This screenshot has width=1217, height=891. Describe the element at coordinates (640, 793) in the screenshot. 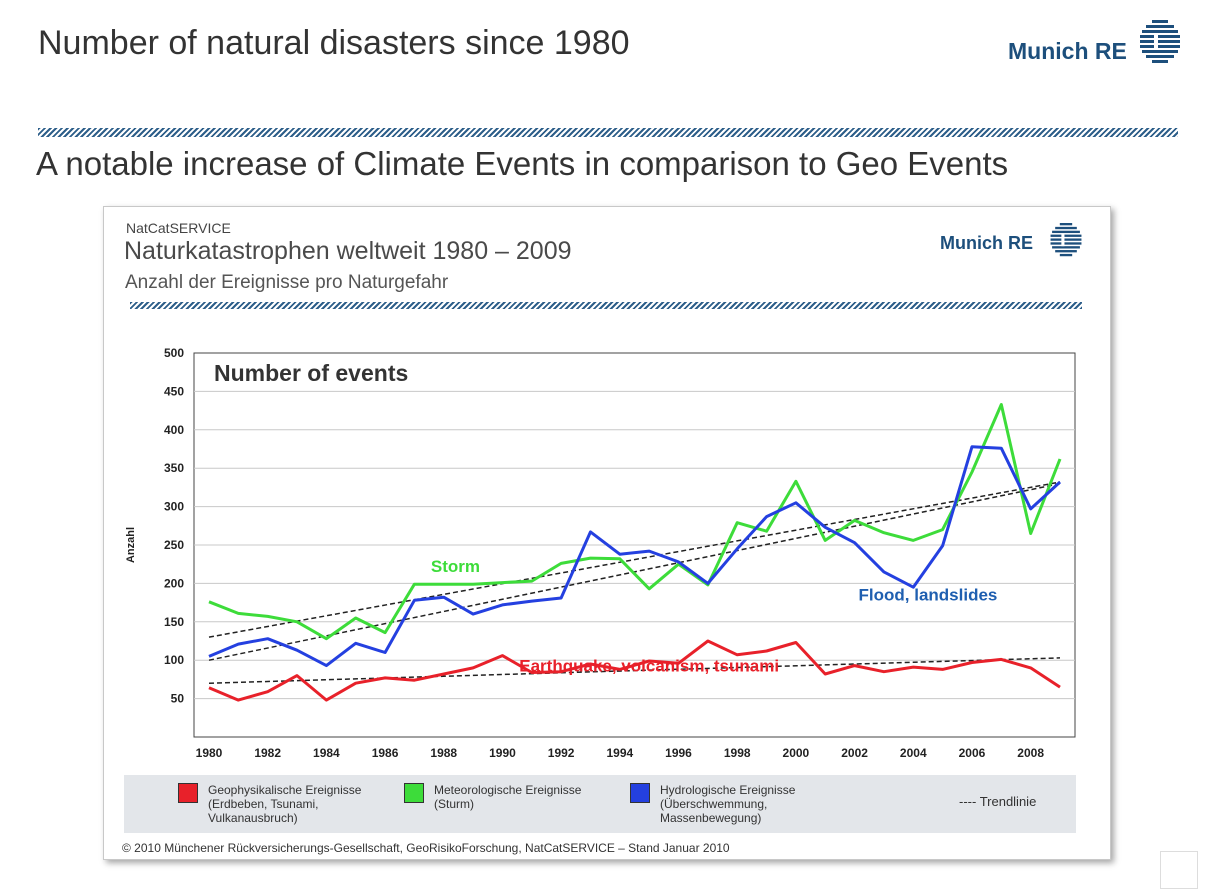

I see `legend-swatch-hydrological` at that location.